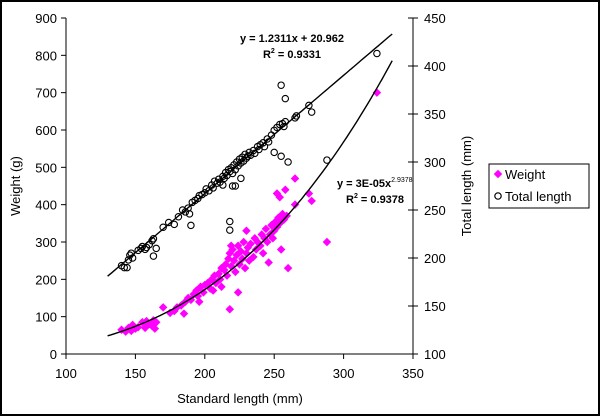 The width and height of the screenshot is (600, 416). Describe the element at coordinates (435, 210) in the screenshot. I see `y2-tick-label: 250` at that location.